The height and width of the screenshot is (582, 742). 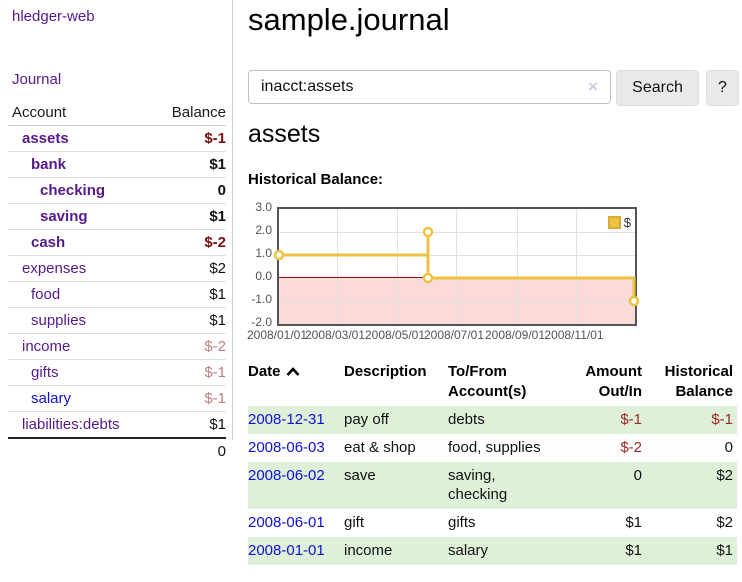 What do you see at coordinates (51, 398) in the screenshot?
I see `account-link-salary: salary` at bounding box center [51, 398].